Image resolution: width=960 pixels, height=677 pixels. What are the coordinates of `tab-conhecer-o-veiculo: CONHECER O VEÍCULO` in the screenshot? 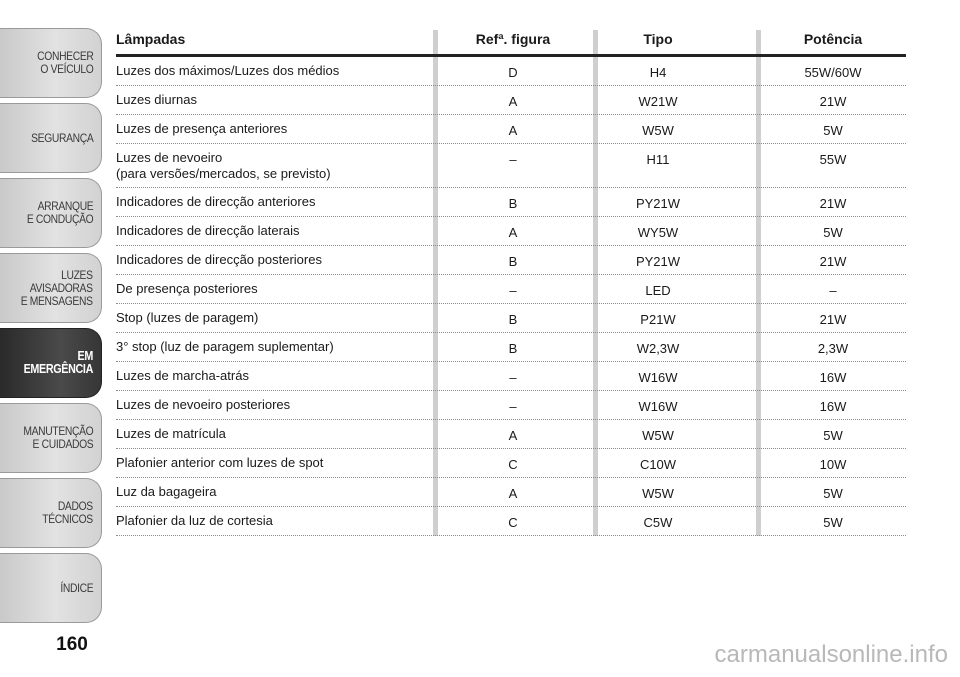 It's located at (51, 63).